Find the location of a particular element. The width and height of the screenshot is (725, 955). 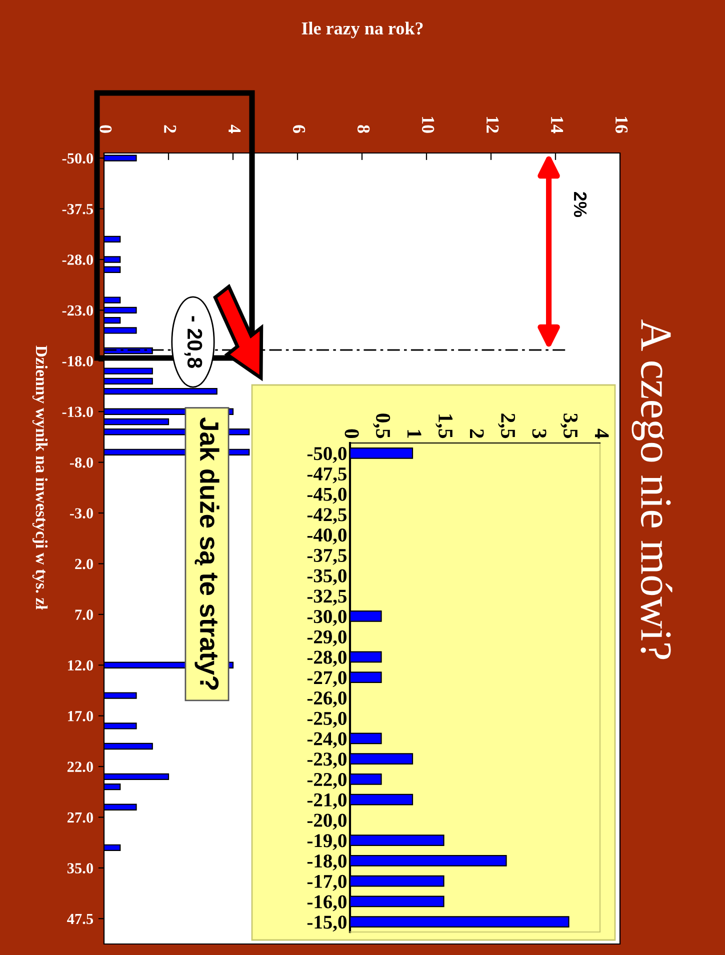

y-tick-label: -28.0 is located at coordinates (77, 259).